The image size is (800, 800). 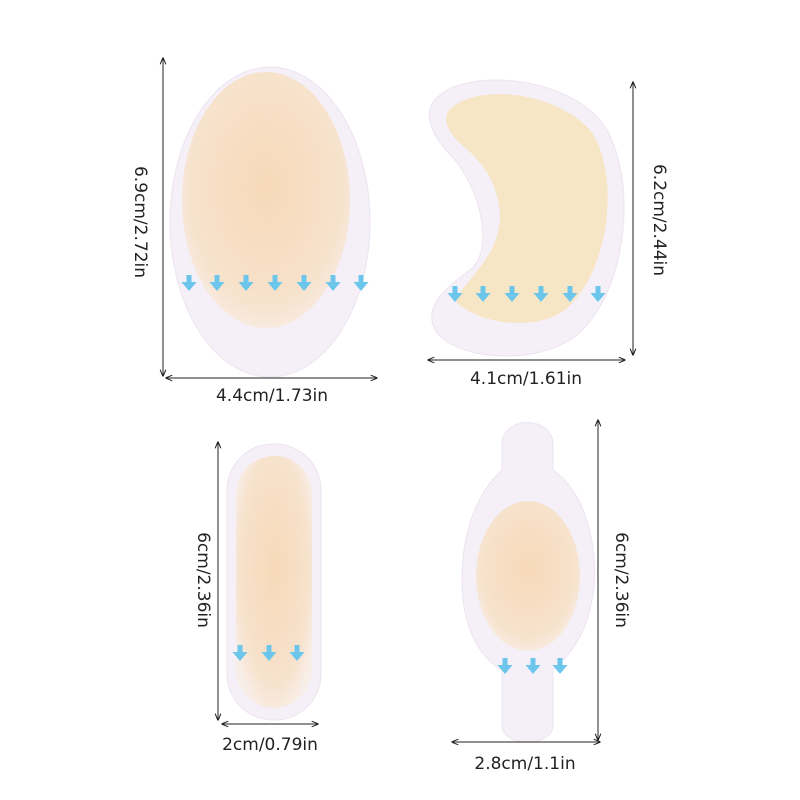 What do you see at coordinates (272, 396) in the screenshot?
I see `width-label: 4.4cm/1.73in` at bounding box center [272, 396].